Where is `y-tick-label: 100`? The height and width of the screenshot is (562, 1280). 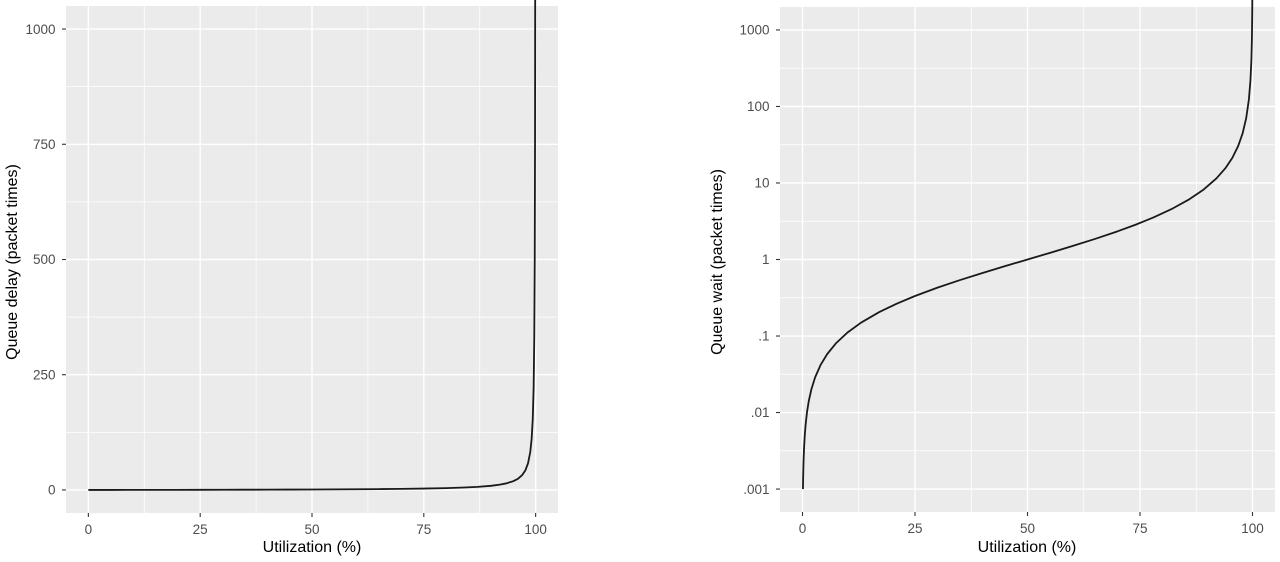
y-tick-label: 100 is located at coordinates (758, 106).